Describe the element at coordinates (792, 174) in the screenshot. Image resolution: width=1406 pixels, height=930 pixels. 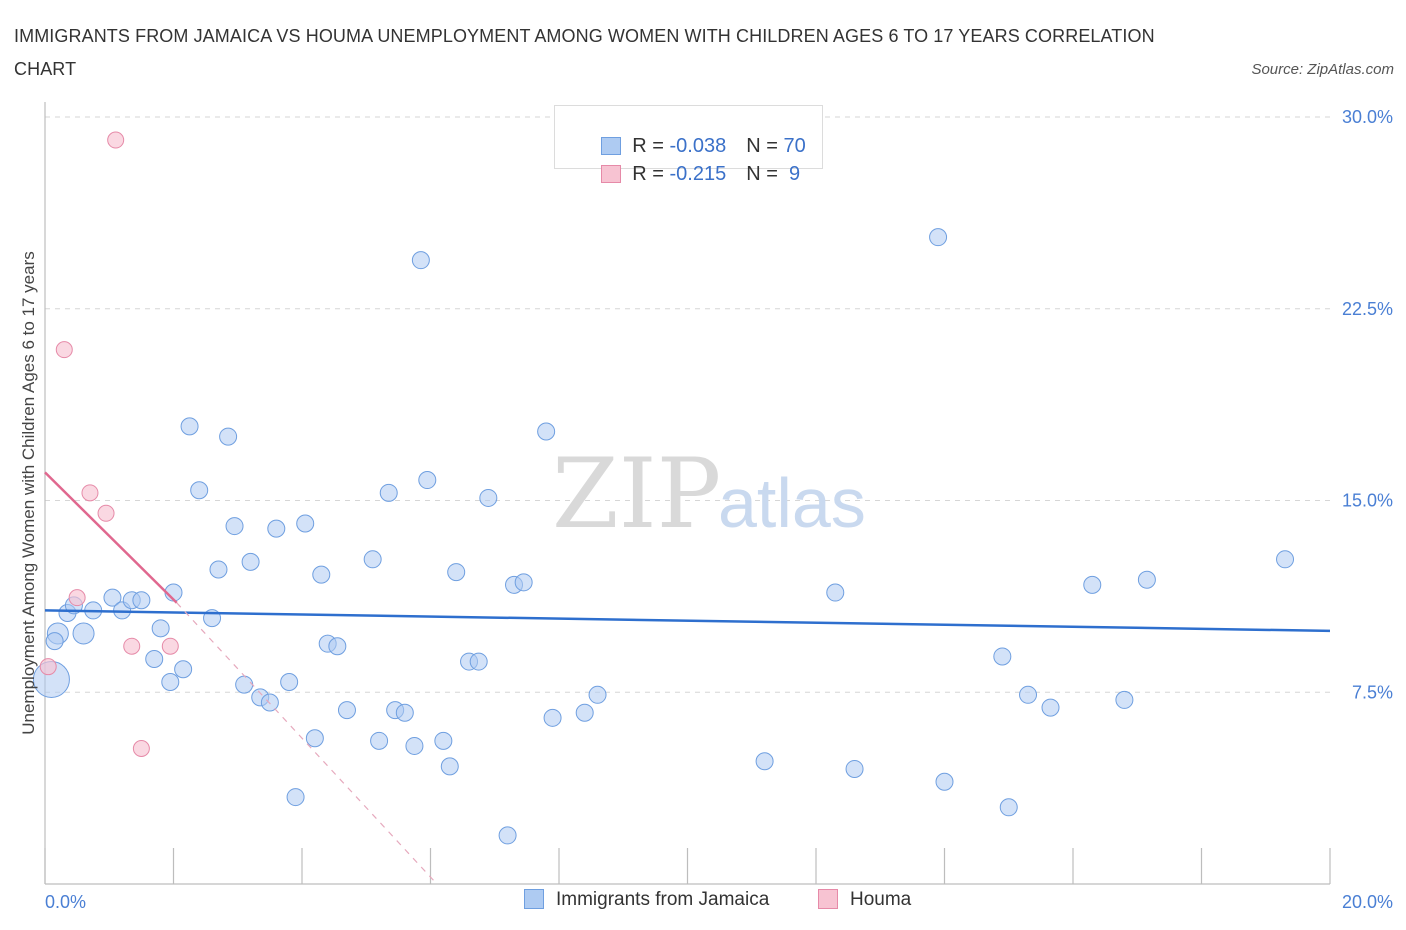
I see `legend-n-value: 9` at that location.